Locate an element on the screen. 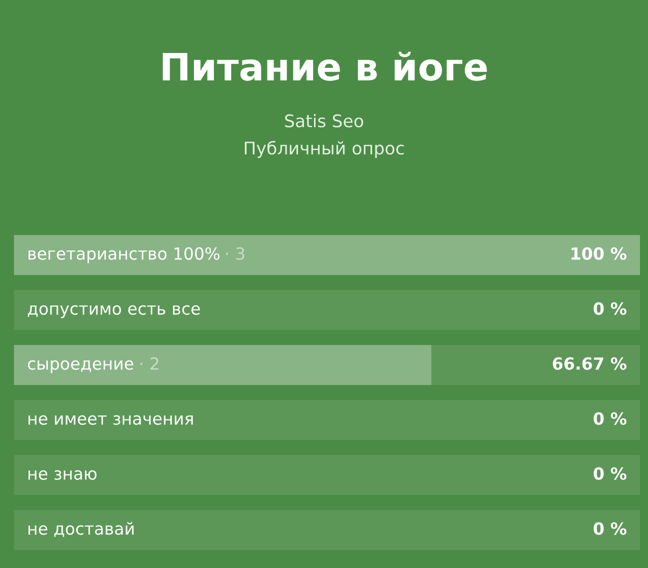 The height and width of the screenshot is (568, 648). y-tick-label: допустимо есть все is located at coordinates (114, 311).